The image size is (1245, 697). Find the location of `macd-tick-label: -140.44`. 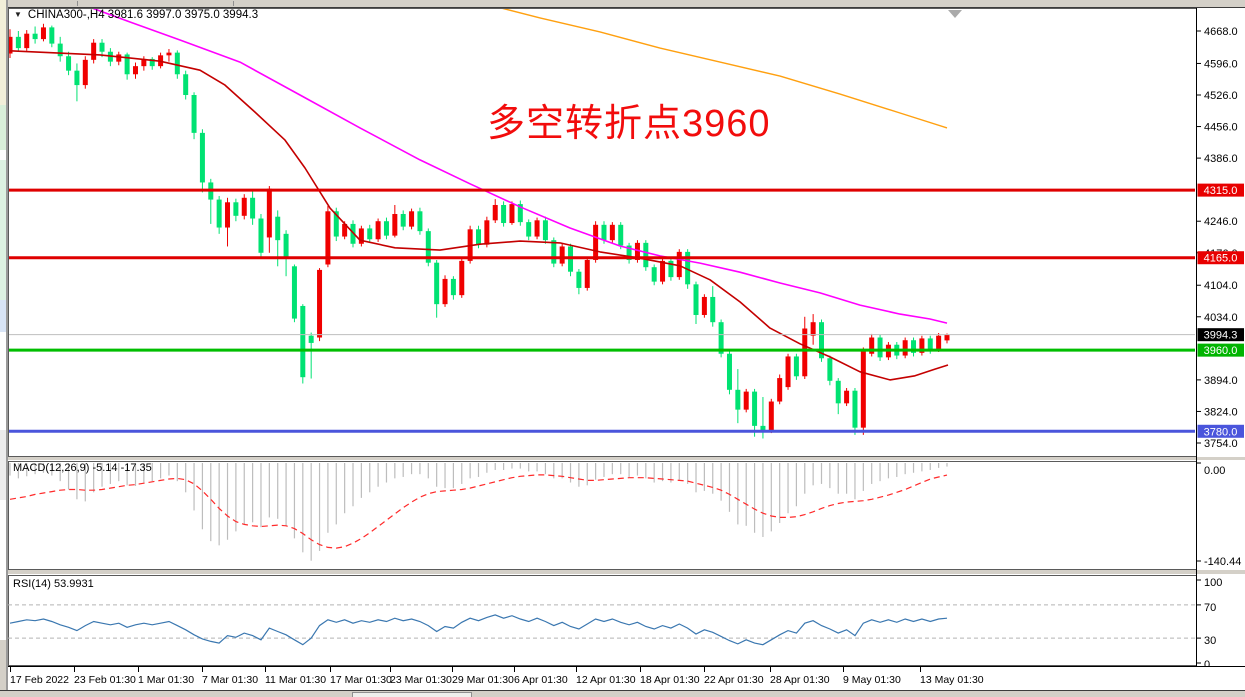

macd-tick-label: -140.44 is located at coordinates (1222, 562).